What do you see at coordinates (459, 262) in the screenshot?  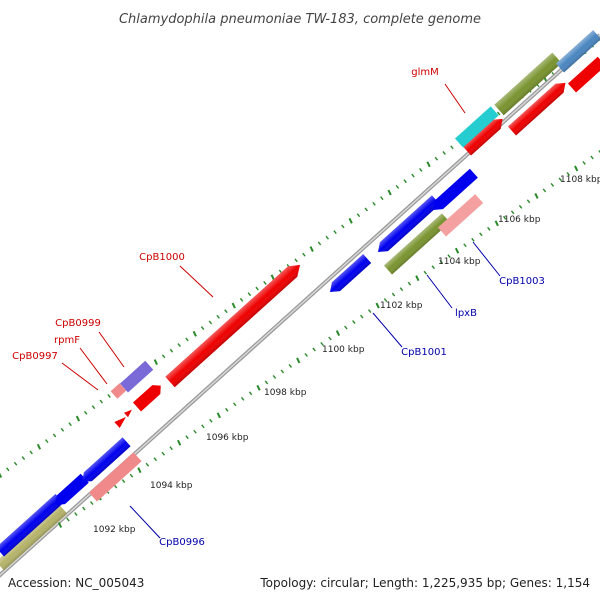 I see `tick-label: 1104 kbp` at bounding box center [459, 262].